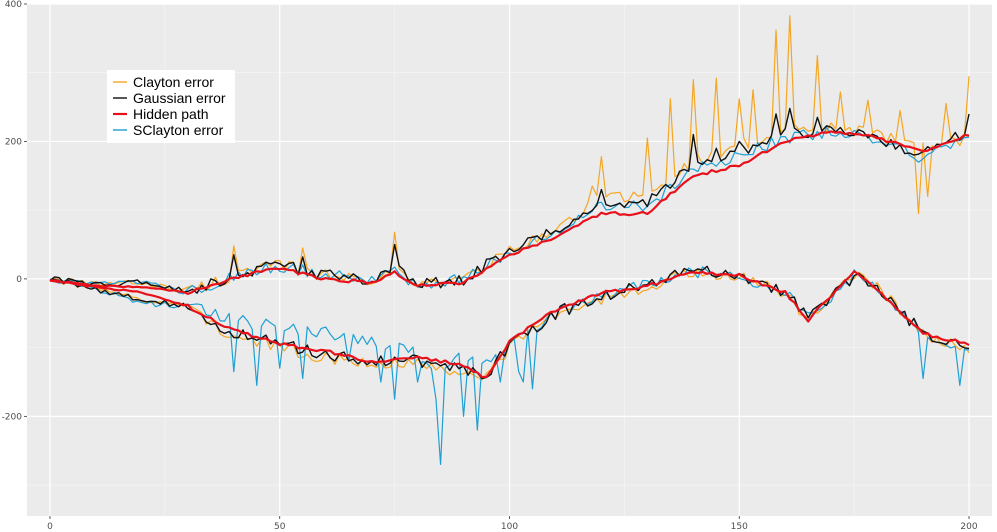  Describe the element at coordinates (171, 114) in the screenshot. I see `legend-label: Hidden path` at that location.